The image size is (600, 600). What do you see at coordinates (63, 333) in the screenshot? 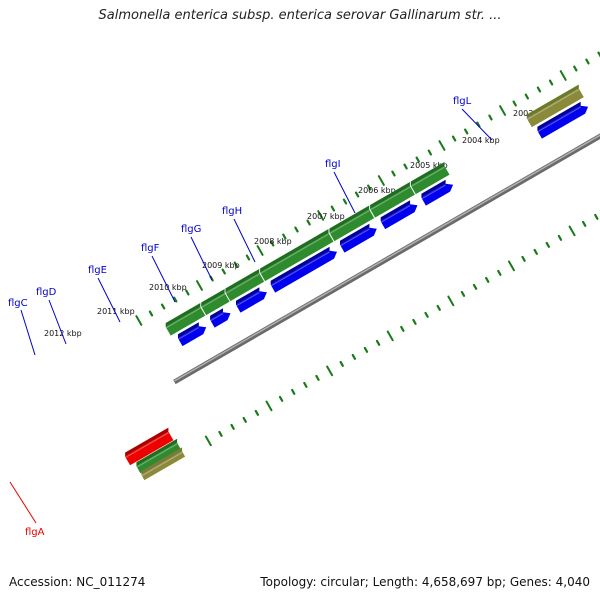
I see `kbp-label: 2012 kbp` at bounding box center [63, 333].